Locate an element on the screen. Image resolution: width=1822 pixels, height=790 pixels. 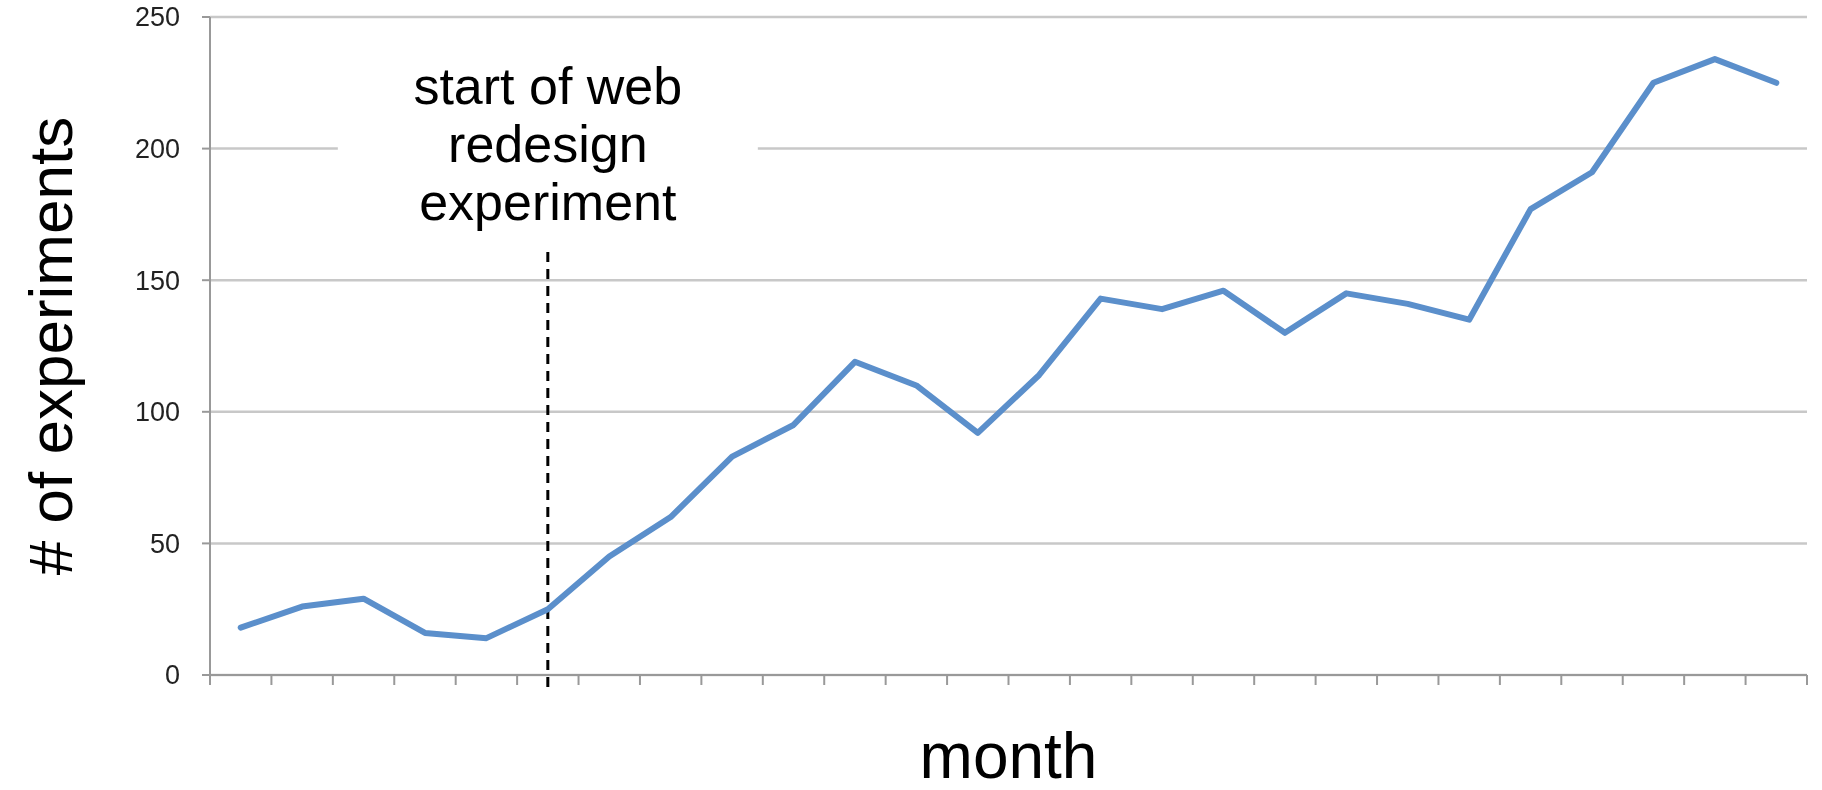
y-tick-label: 0 is located at coordinates (172, 675).